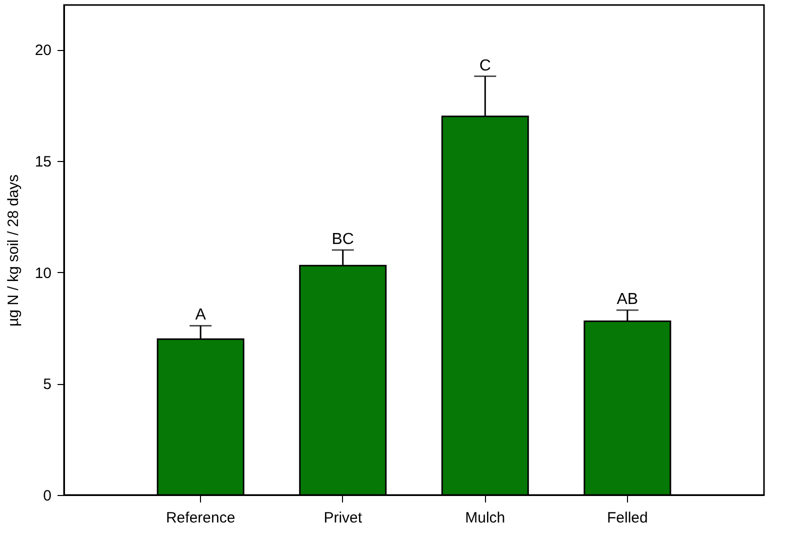 The width and height of the screenshot is (794, 553). What do you see at coordinates (47, 385) in the screenshot?
I see `y-tick-label: 5` at bounding box center [47, 385].